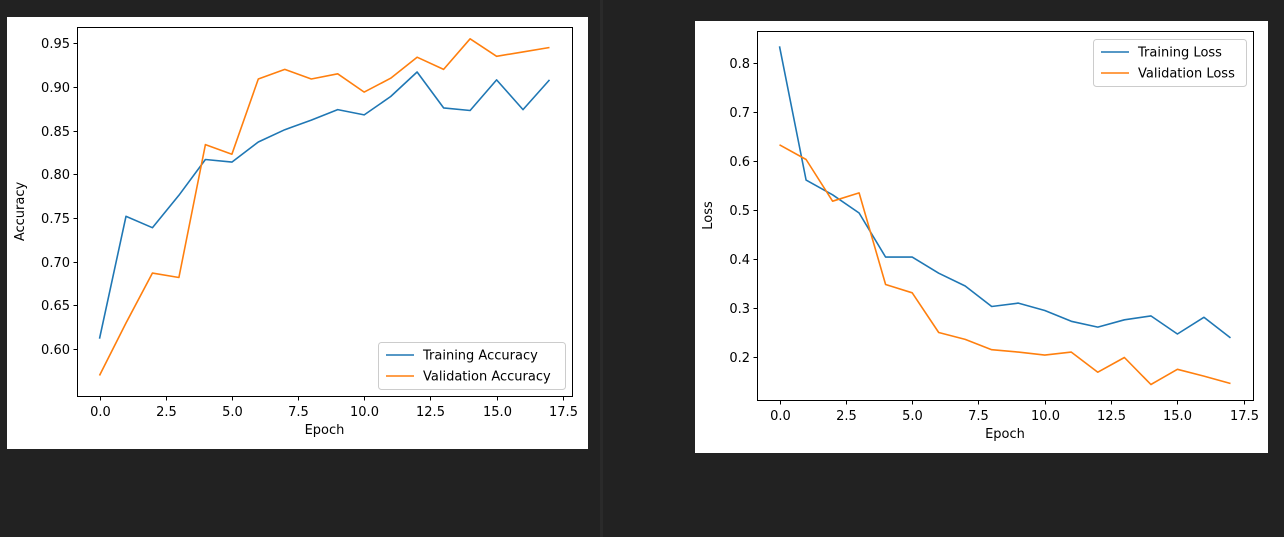  Describe the element at coordinates (1179, 53) in the screenshot. I see `training-loss-legend-label: Training Loss` at that location.